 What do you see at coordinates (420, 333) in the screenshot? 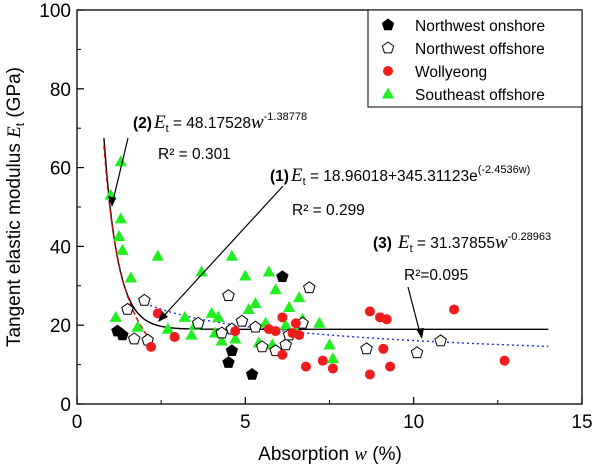
I see `arrowhead-eq3` at bounding box center [420, 333].